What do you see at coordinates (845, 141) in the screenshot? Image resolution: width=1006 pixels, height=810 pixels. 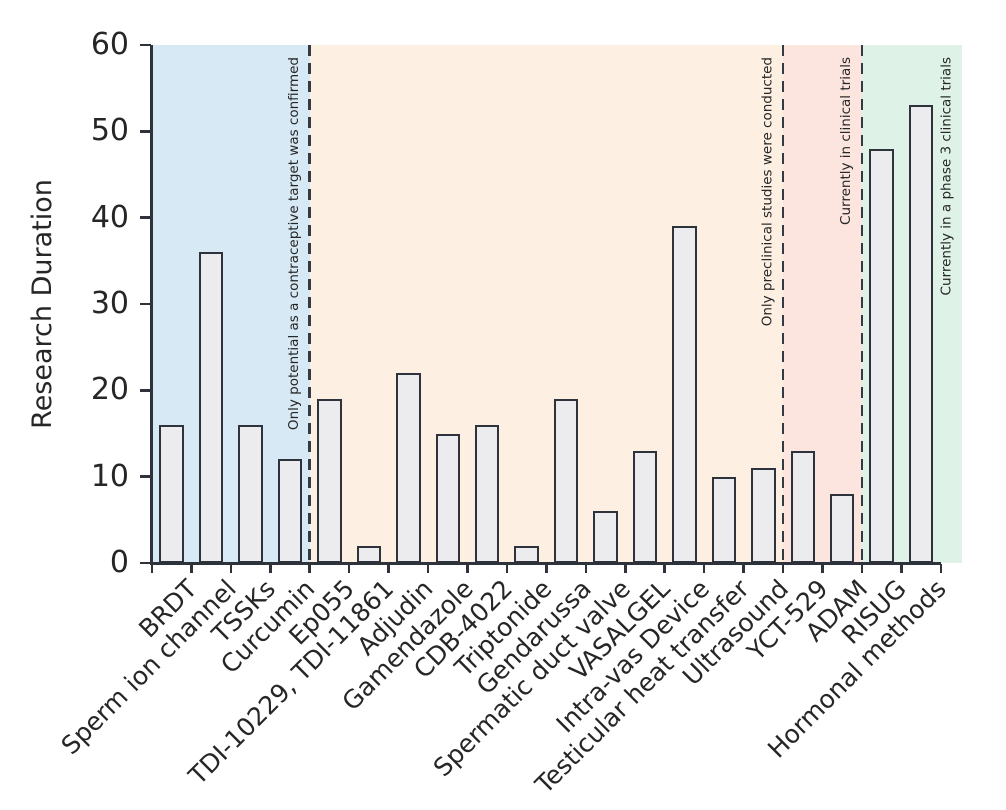 I see `region-annotation: Currently in clinical trials` at bounding box center [845, 141].